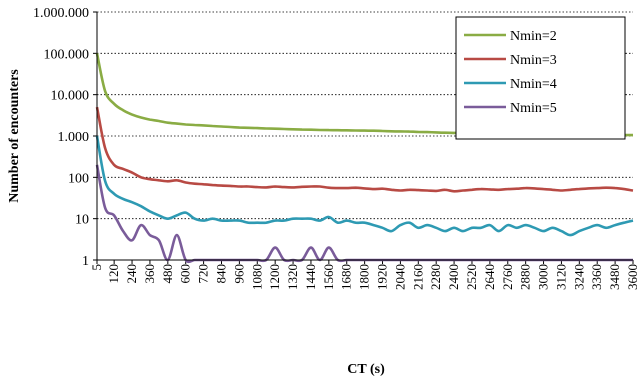 Image resolution: width=639 pixels, height=377 pixels. Describe the element at coordinates (67, 54) in the screenshot. I see `y-tick-label: 100.000` at that location.